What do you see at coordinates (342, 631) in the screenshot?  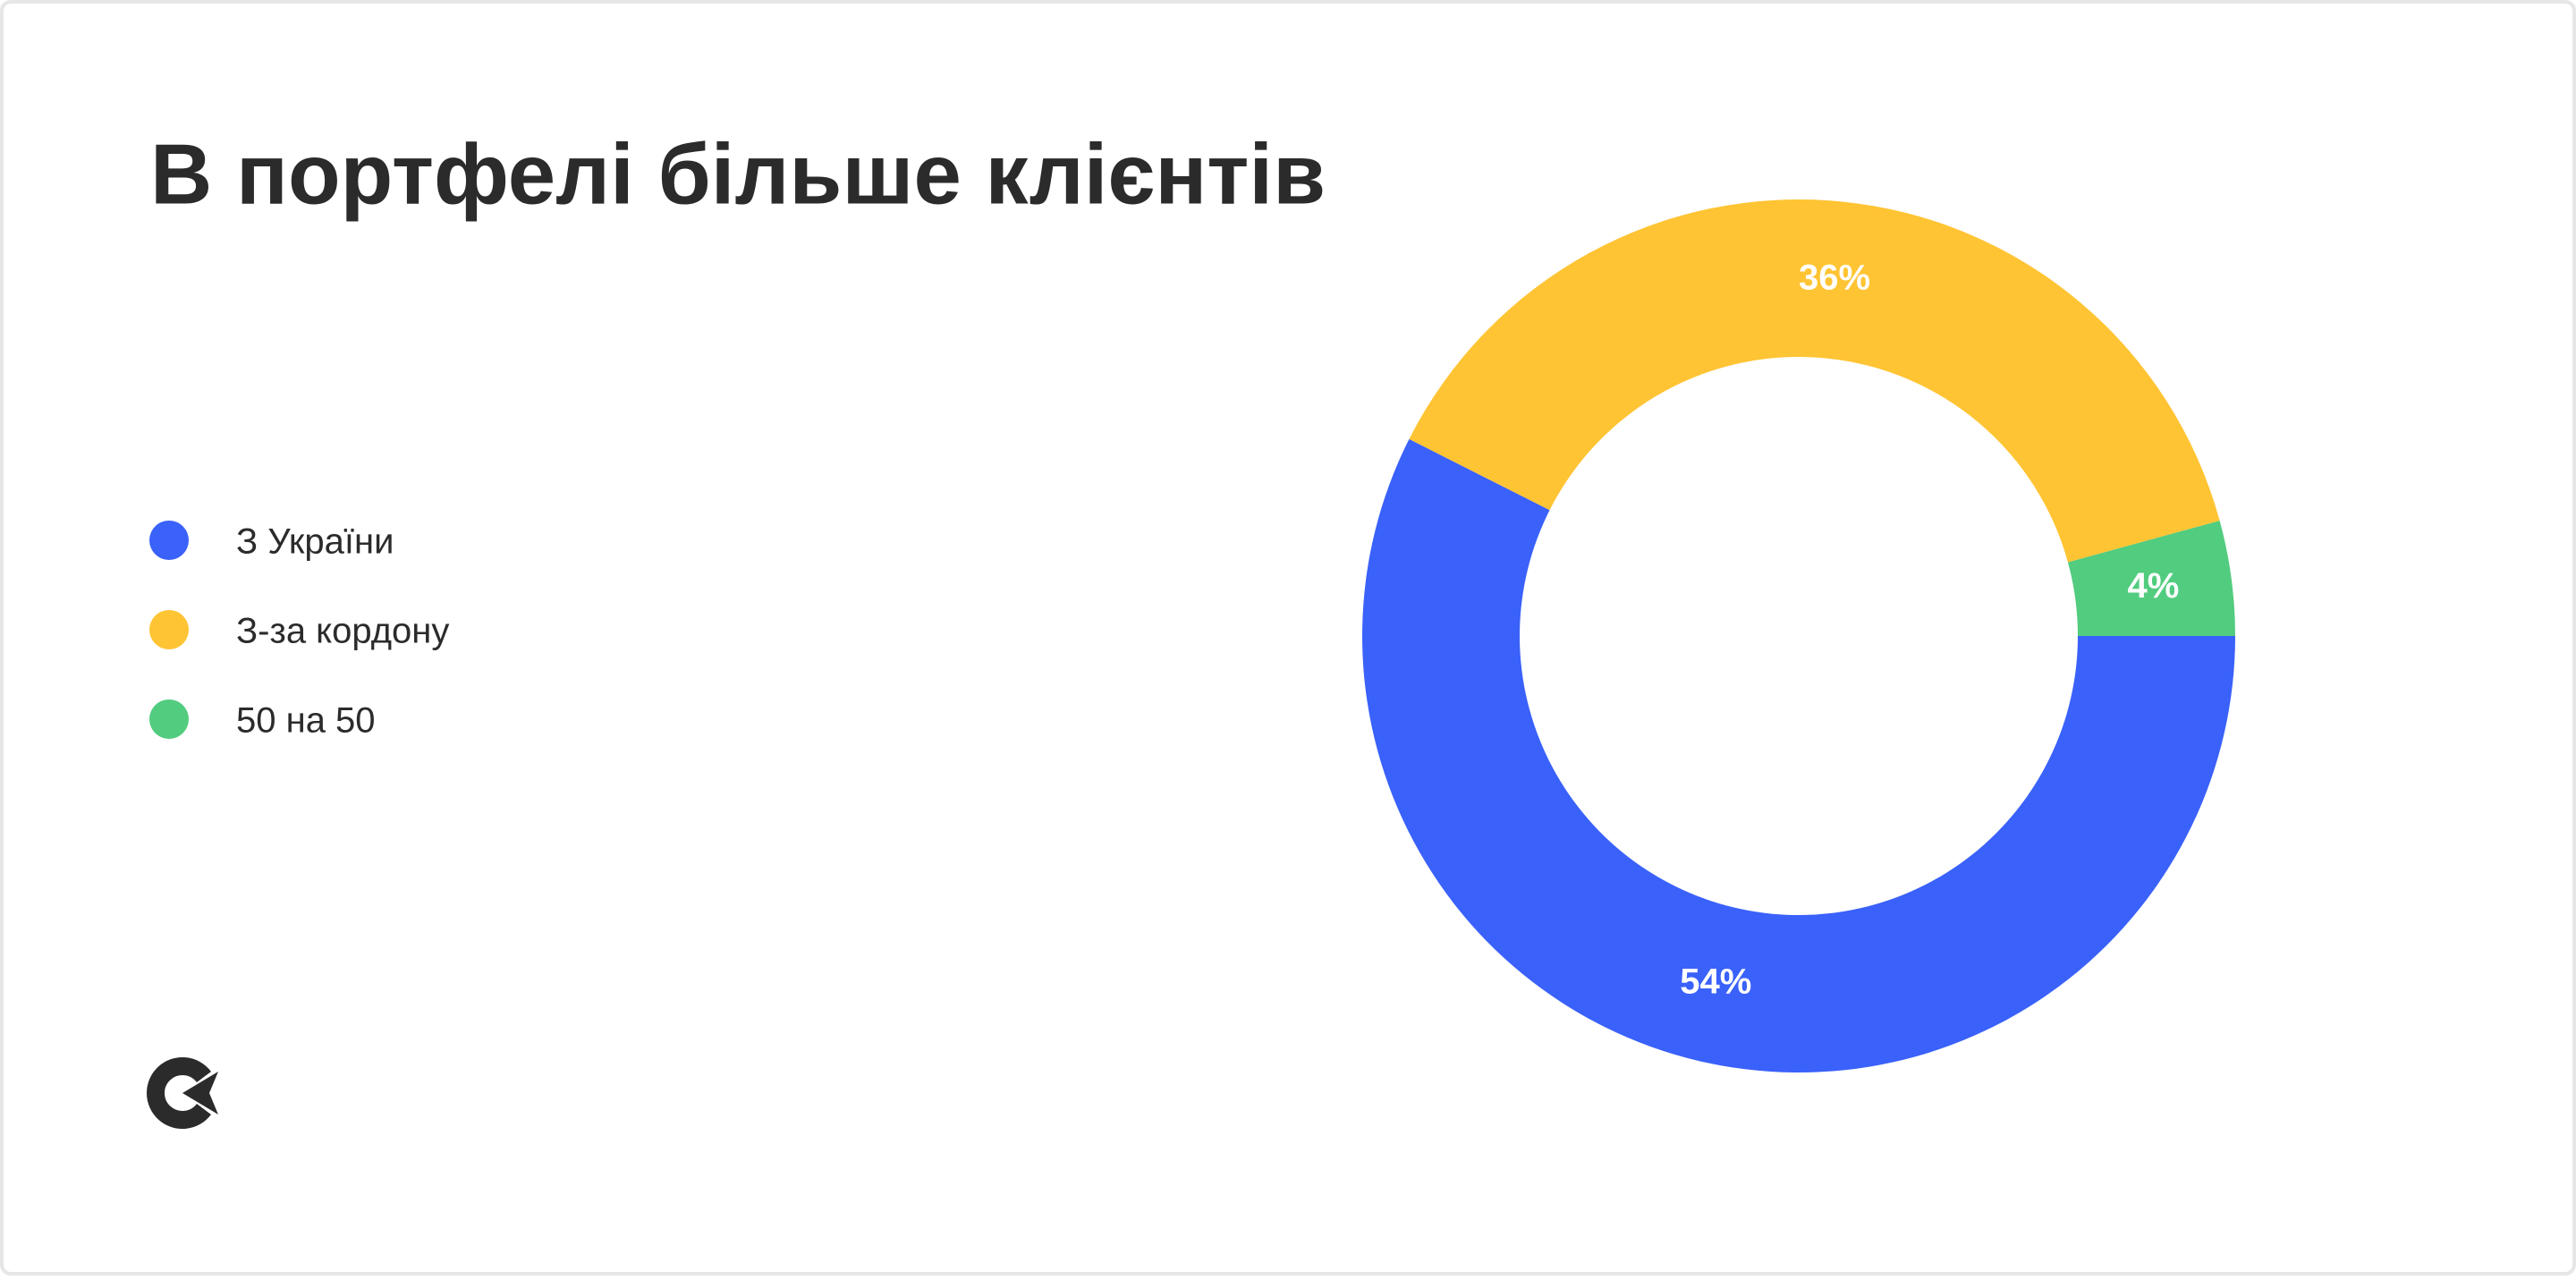 I see `legend-label: З-за кордону` at bounding box center [342, 631].